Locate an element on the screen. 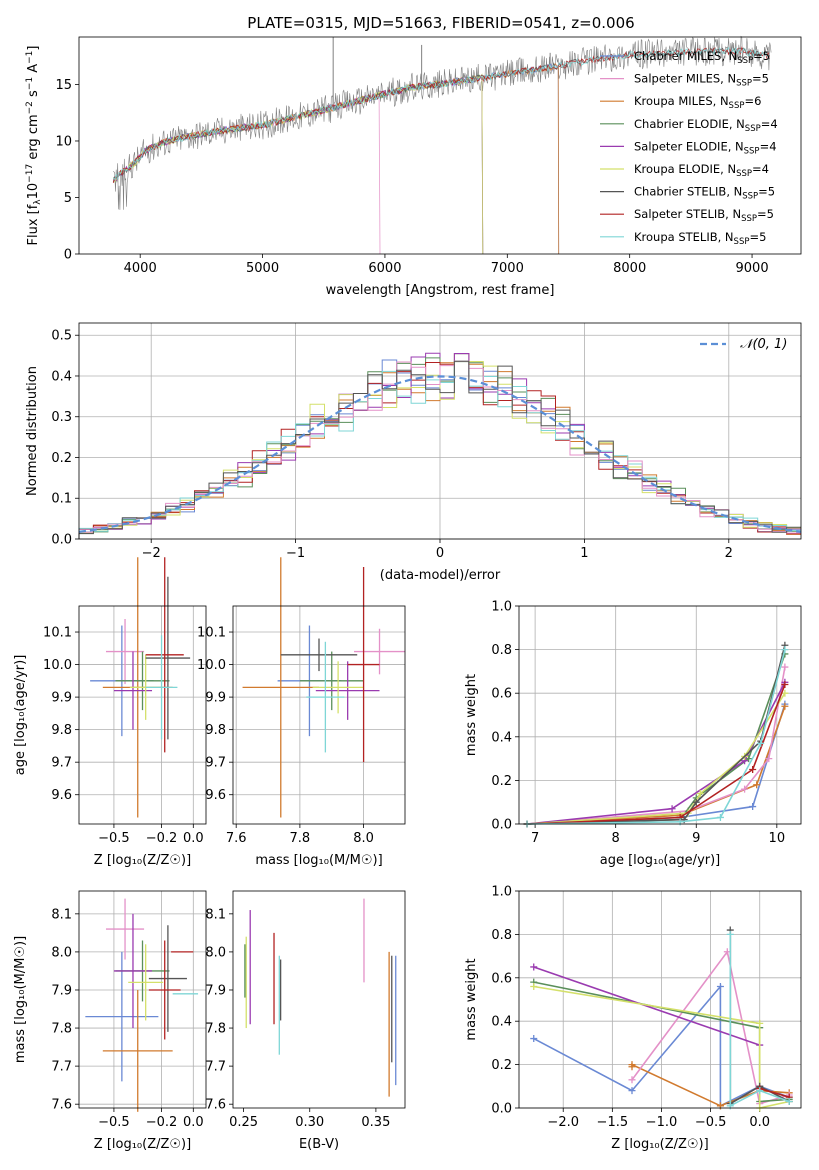  y-tick-label: 5 is located at coordinates (68, 198).